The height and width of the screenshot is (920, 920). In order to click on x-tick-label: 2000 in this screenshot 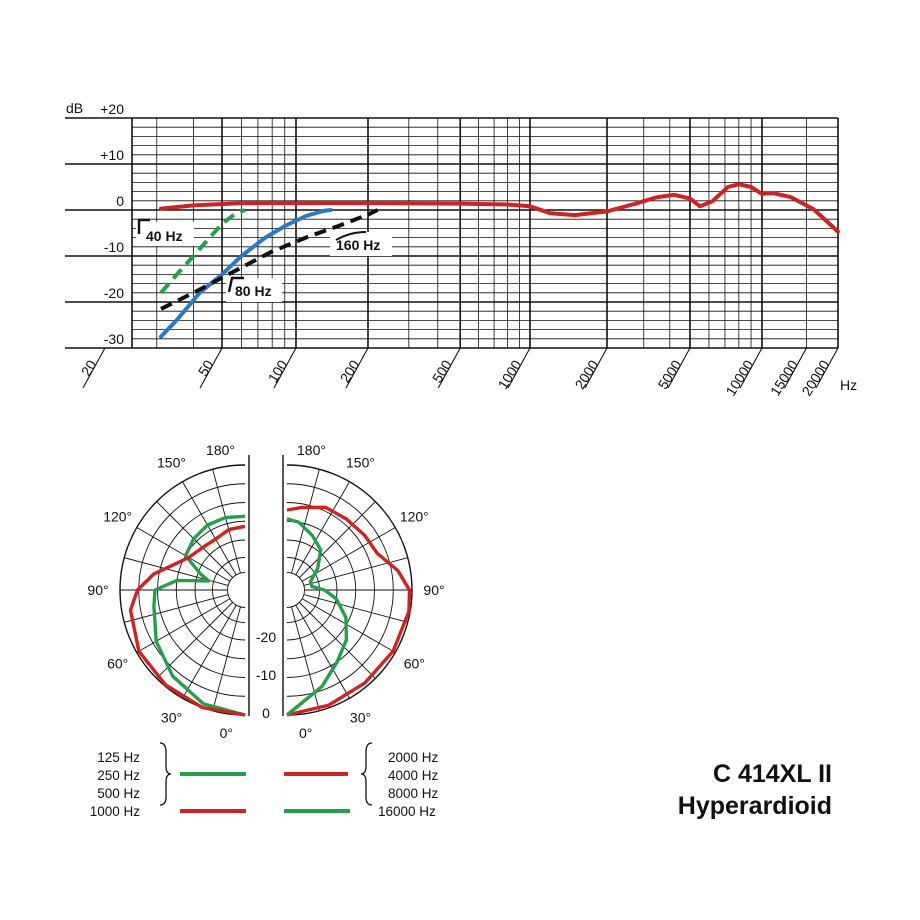, I will do `click(586, 374)`.